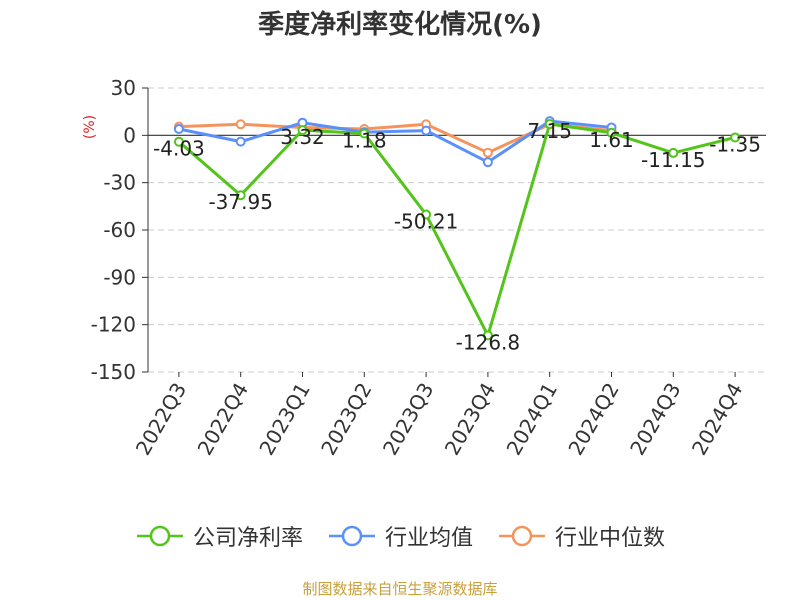 The image size is (800, 600). Describe the element at coordinates (735, 144) in the screenshot. I see `data-label: -1.35` at that location.